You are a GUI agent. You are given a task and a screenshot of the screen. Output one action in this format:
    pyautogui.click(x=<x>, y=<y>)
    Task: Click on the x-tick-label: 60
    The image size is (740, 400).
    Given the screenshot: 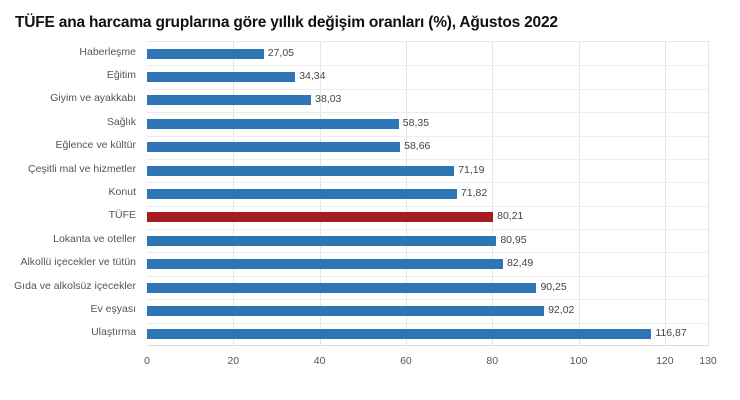 What is the action you would take?
    pyautogui.click(x=406, y=361)
    